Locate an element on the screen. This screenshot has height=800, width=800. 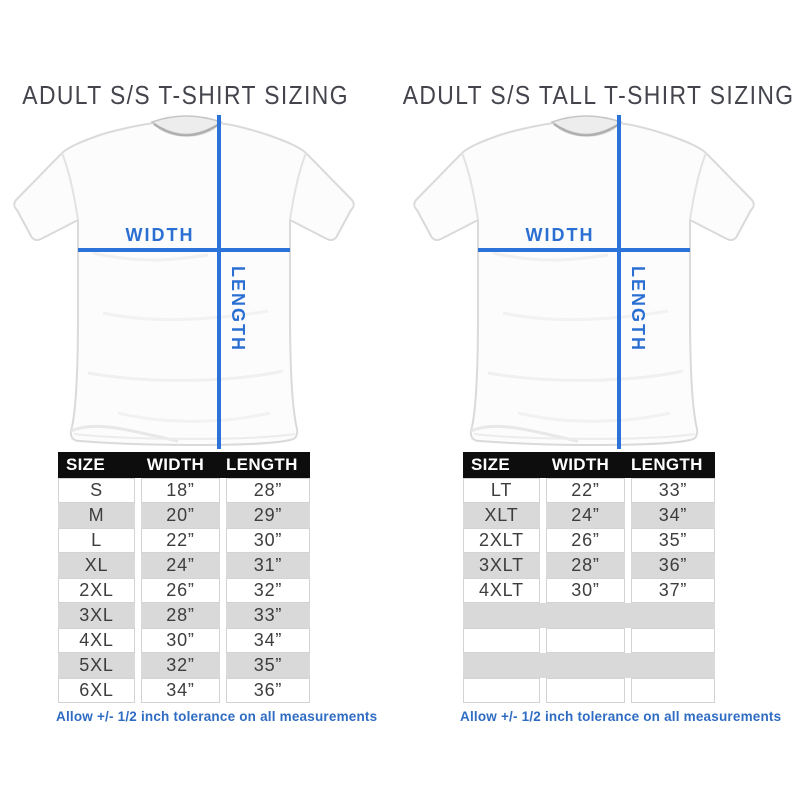
left-panel-title-text: ADULT S/S T-SHIRT SIZING is located at coordinates (186, 95).